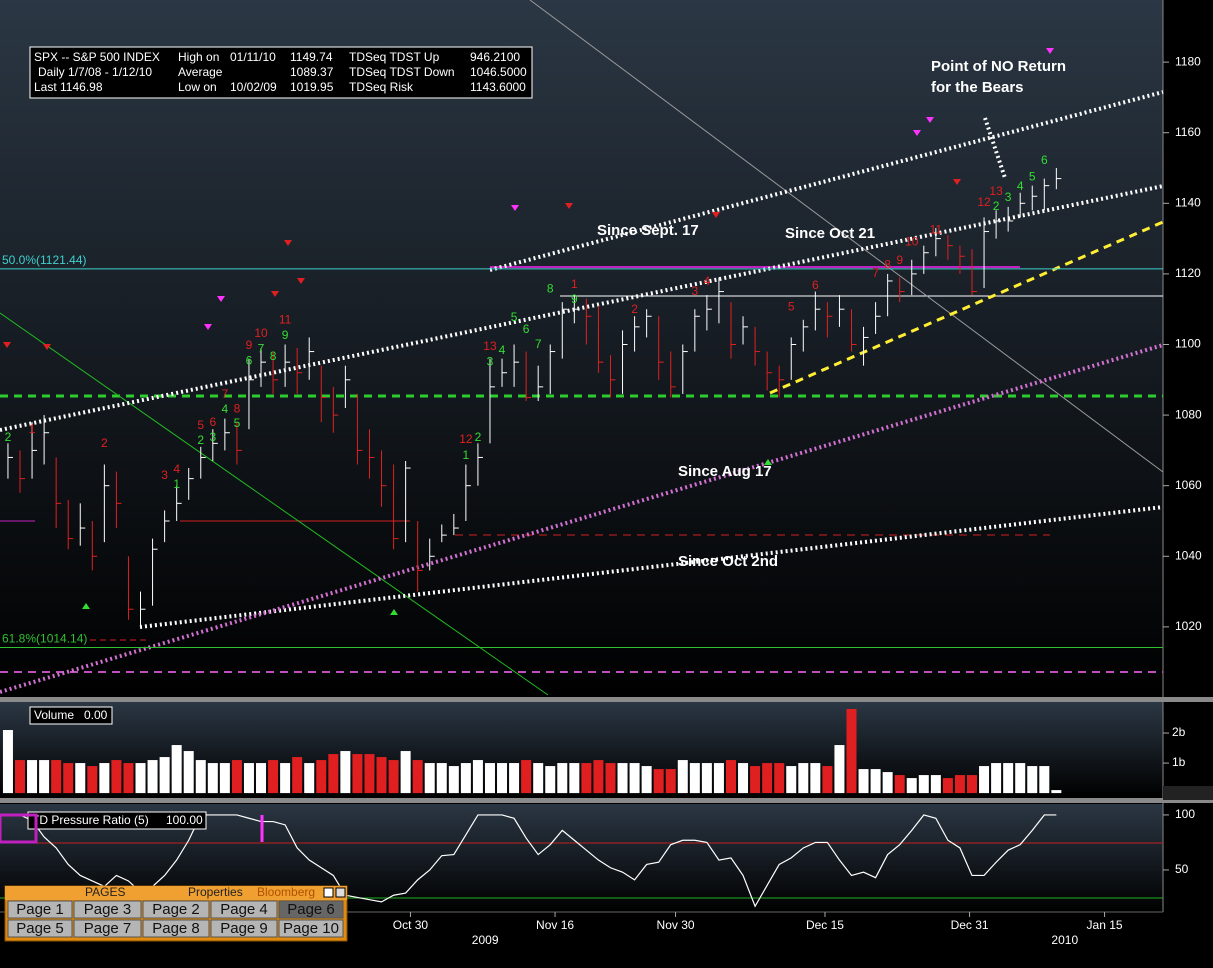  What do you see at coordinates (286, 892) in the screenshot?
I see `pages-tab: Bloomberg` at bounding box center [286, 892].